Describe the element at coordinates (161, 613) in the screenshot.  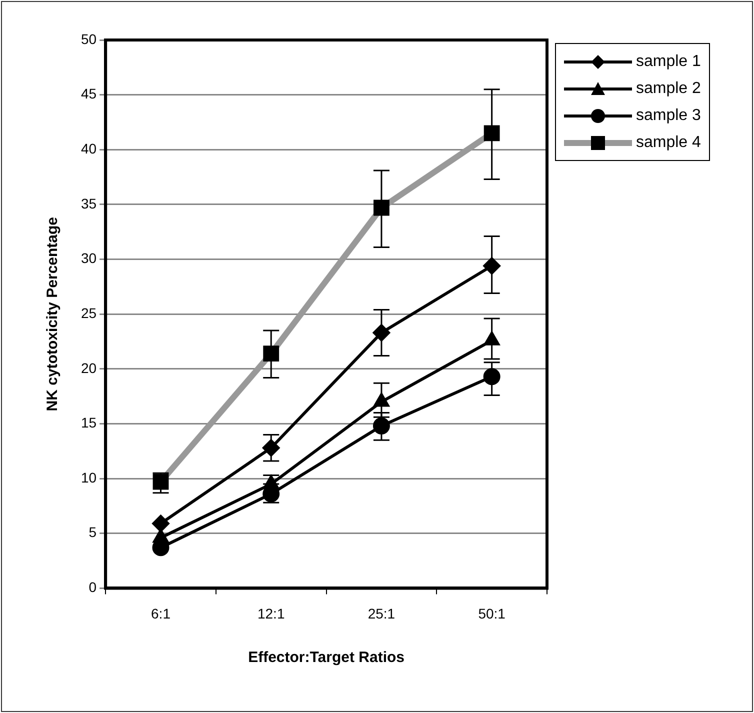
I see `x-tick-label: 6:1` at that location.